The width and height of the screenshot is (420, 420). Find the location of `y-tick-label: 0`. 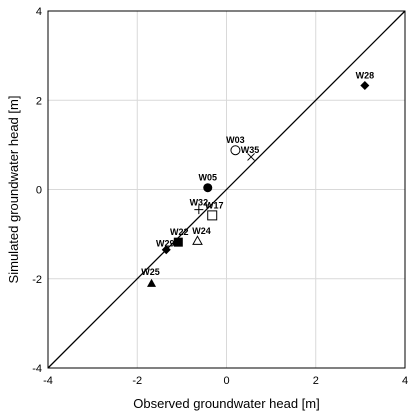

y-tick-label: 0 is located at coordinates (39, 191).